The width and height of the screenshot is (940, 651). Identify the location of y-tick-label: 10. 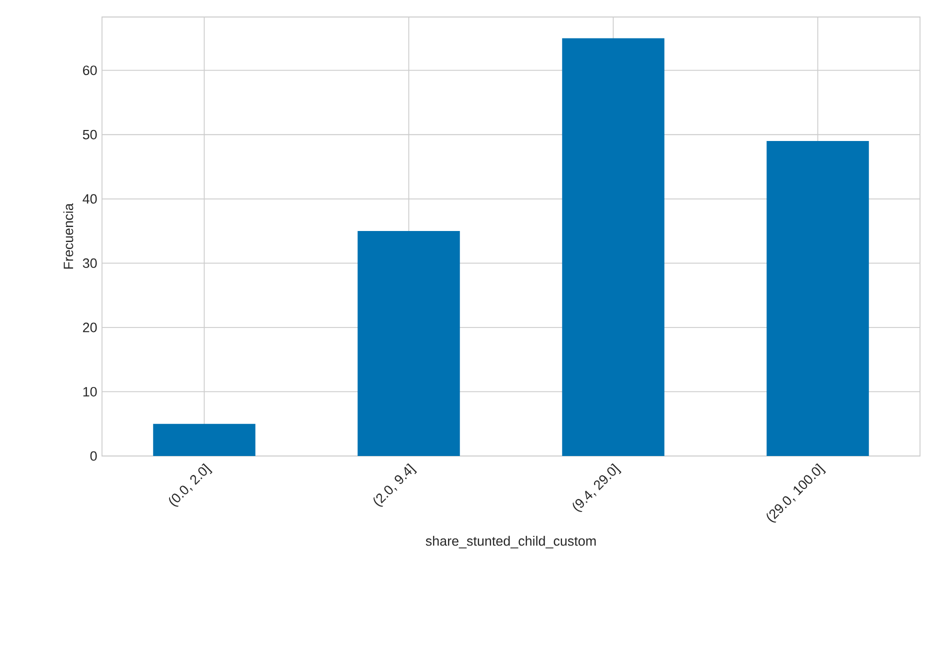
(90, 391).